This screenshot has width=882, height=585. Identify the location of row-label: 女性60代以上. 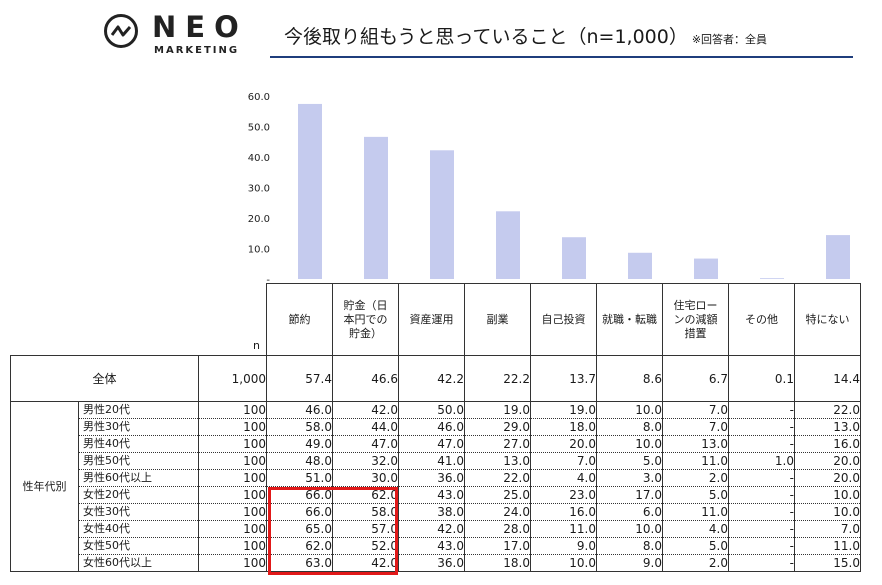
(138, 563).